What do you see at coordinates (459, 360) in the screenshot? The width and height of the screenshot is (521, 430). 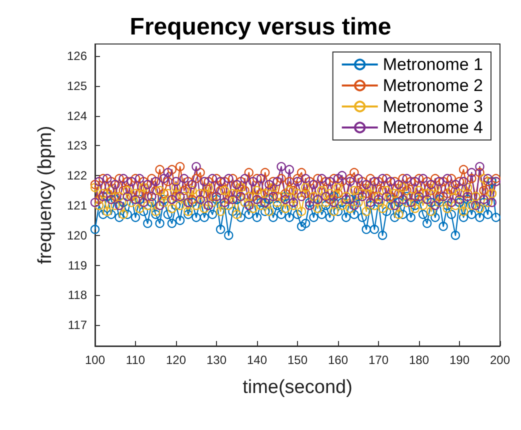 I see `x-tick-label: 190` at bounding box center [459, 360].